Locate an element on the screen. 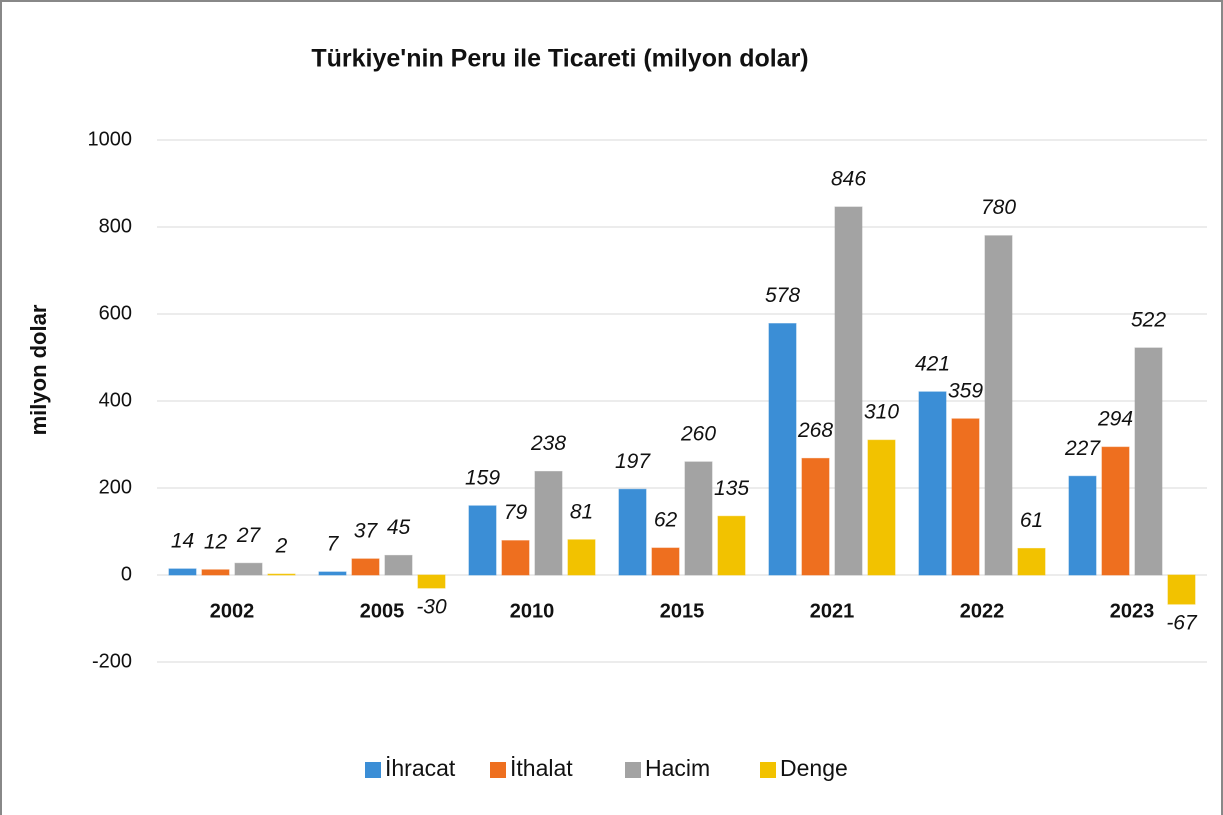 This screenshot has height=815, width=1223. y-tick-label: 600 is located at coordinates (115, 313).